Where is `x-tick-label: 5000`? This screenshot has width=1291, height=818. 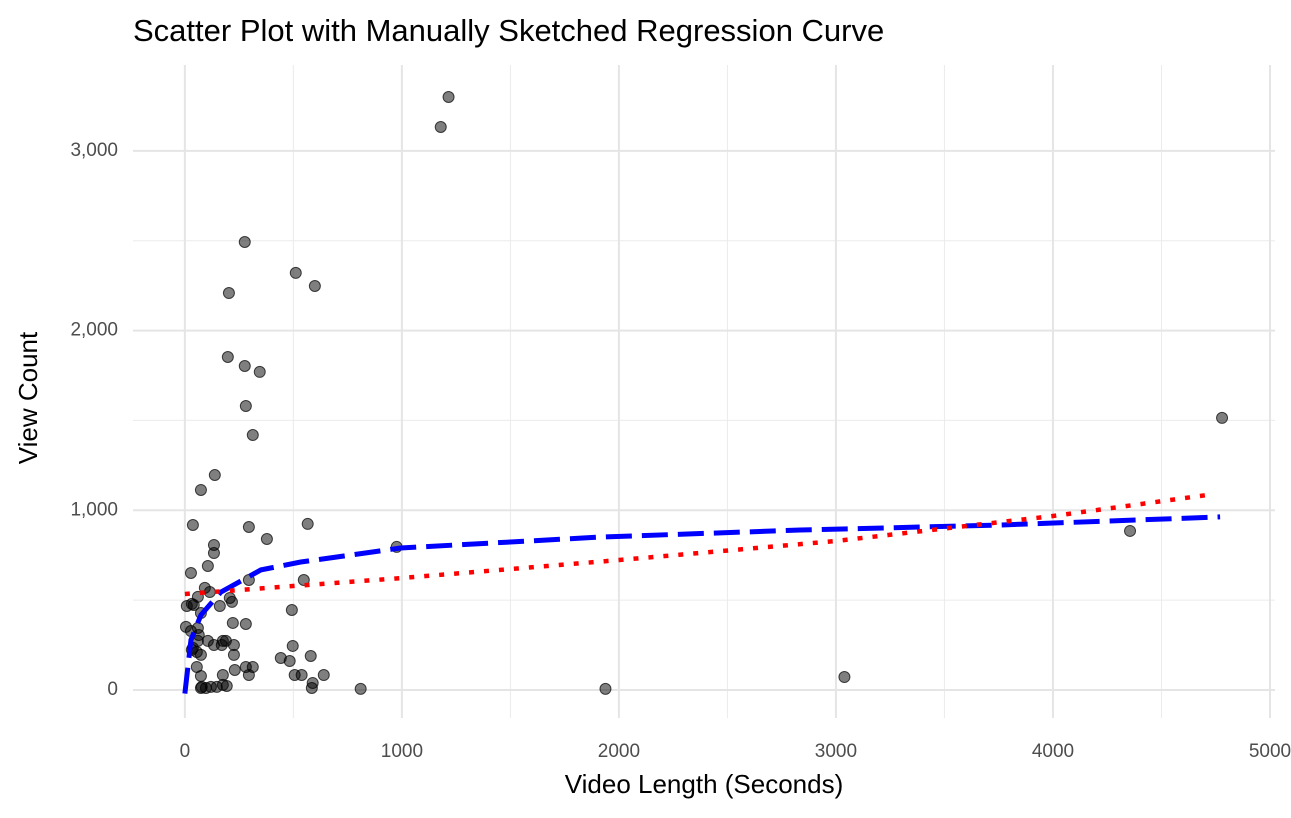 x-tick-label: 5000 is located at coordinates (1270, 751).